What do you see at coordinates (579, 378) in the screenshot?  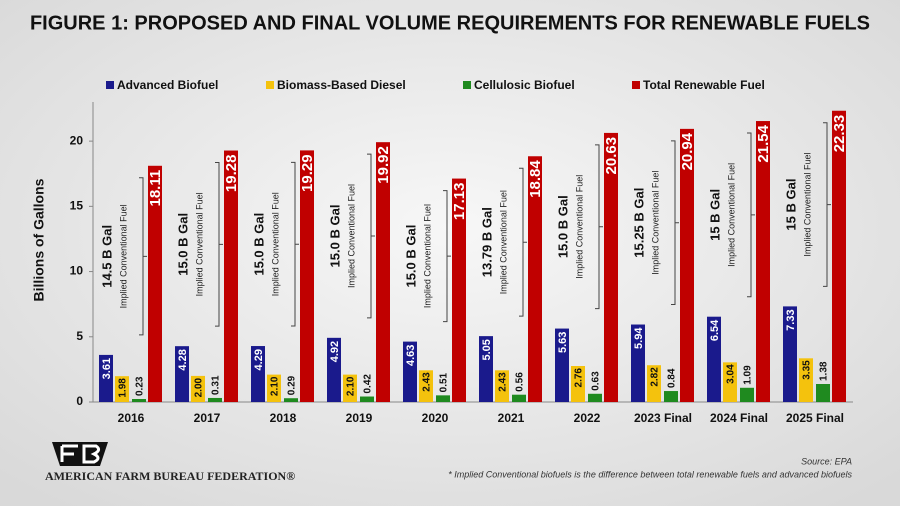 I see `value-label: 2.76` at bounding box center [579, 378].